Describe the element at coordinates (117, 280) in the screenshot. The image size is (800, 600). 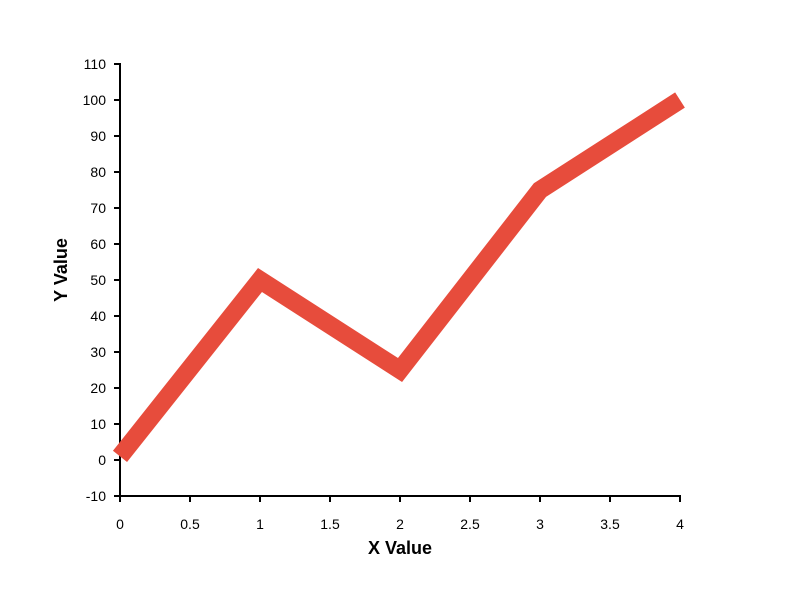
I see `y-axis-line` at that location.